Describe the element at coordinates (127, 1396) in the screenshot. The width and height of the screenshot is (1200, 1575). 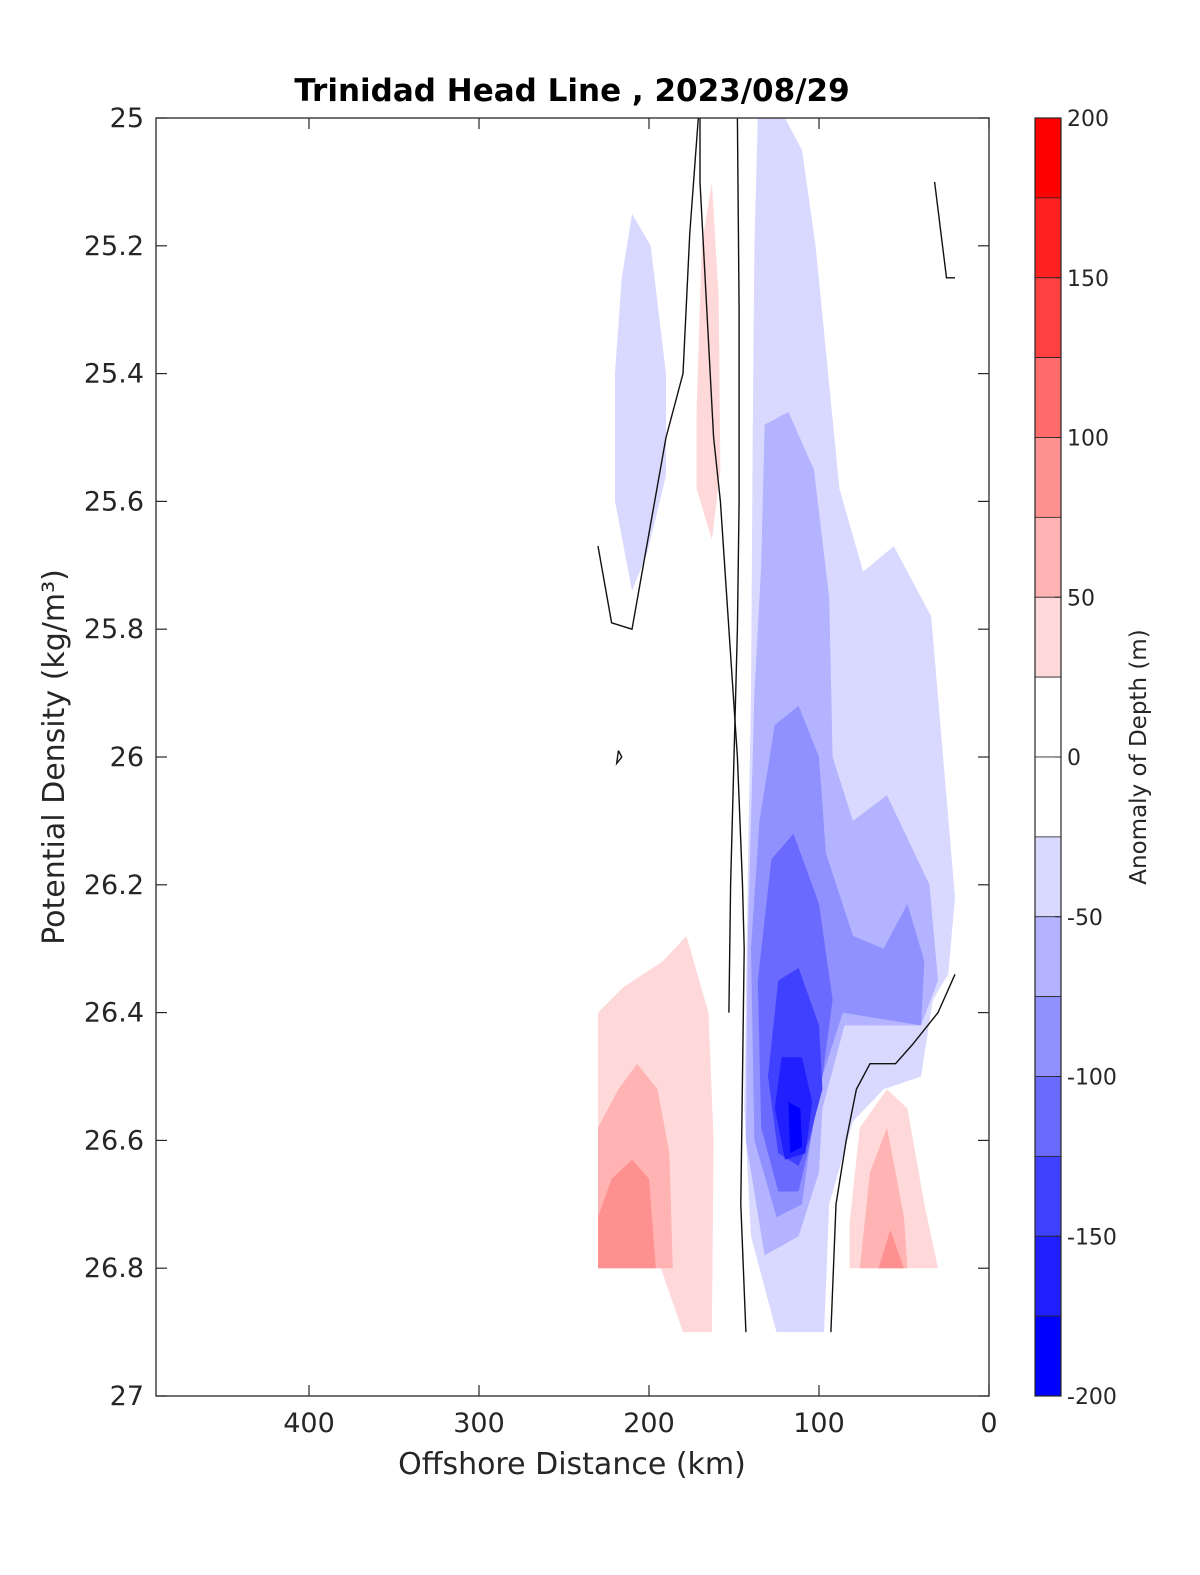
I see `y-tick-label: 27` at that location.